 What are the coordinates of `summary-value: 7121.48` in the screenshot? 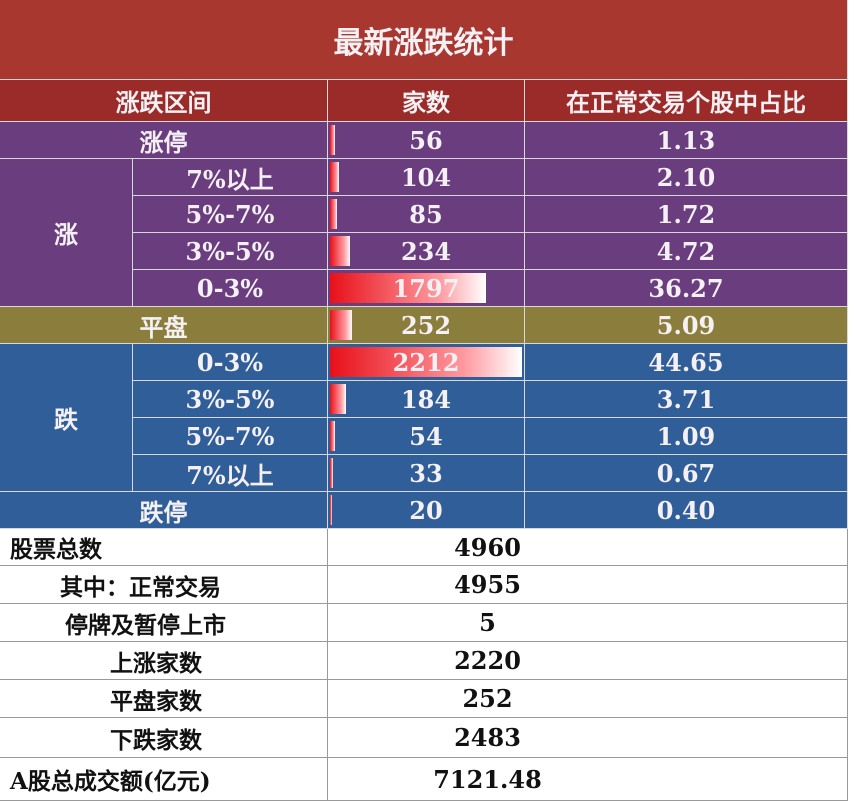 It's located at (588, 779).